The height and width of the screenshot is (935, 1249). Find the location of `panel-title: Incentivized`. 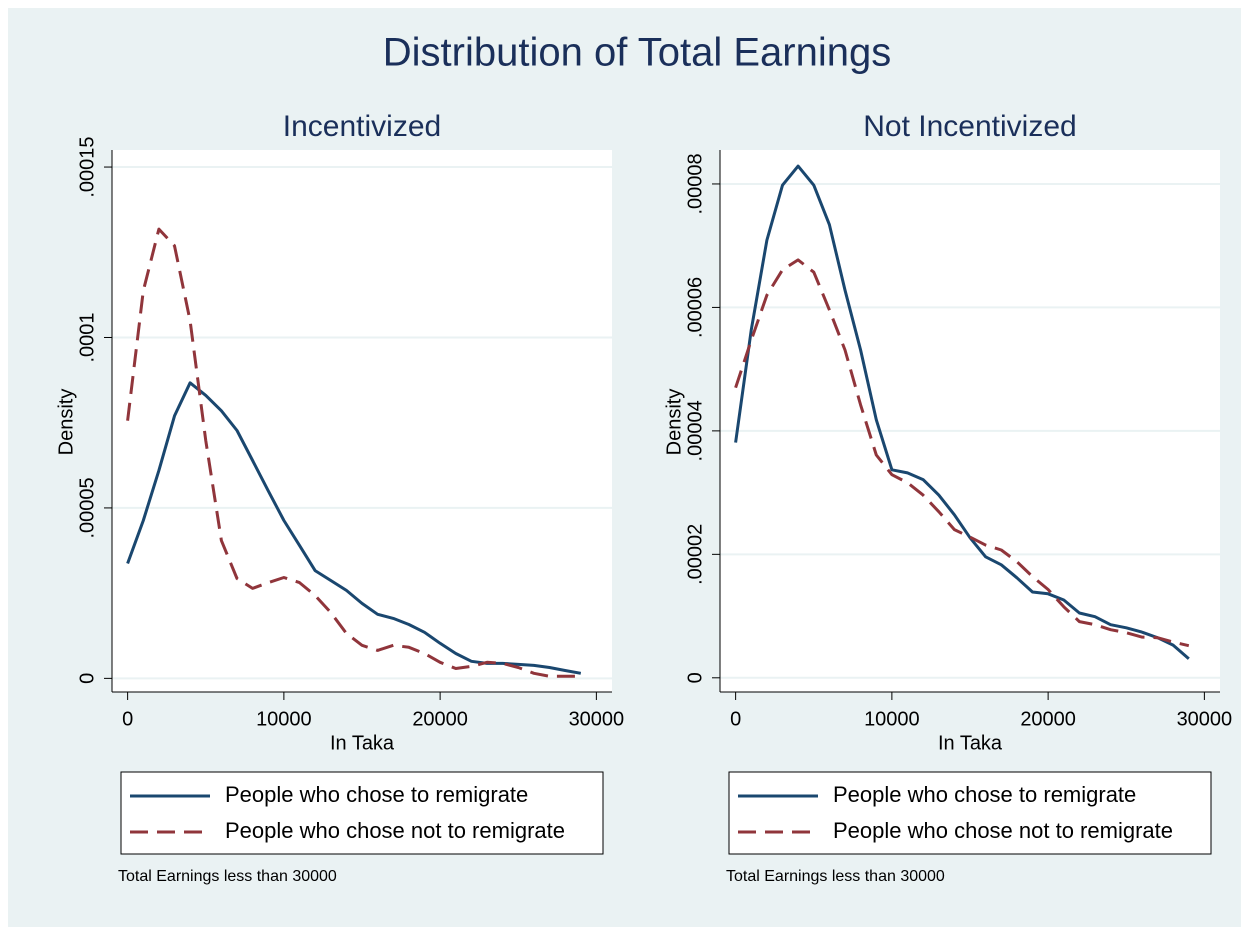

panel-title: Incentivized is located at coordinates (362, 126).